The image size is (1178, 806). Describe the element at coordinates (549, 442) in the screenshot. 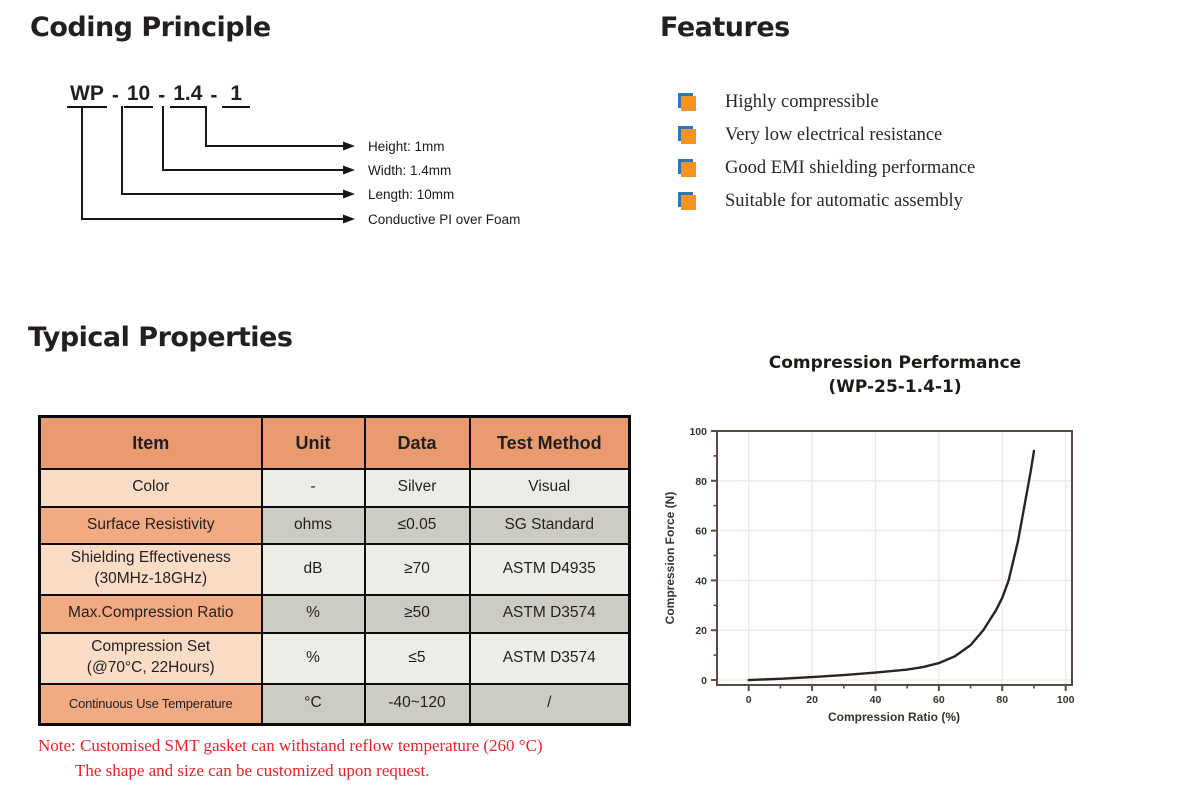

I see `header-method: Test Method` at that location.